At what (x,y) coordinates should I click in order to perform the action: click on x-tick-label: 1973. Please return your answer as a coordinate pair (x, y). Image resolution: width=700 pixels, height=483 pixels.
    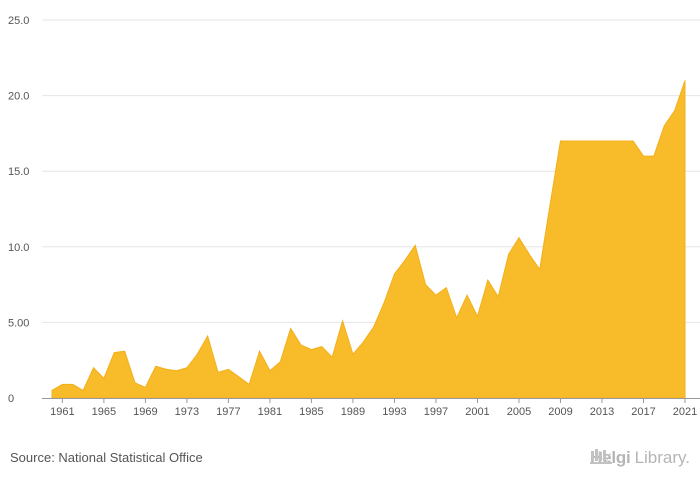
    Looking at the image, I should click on (187, 412).